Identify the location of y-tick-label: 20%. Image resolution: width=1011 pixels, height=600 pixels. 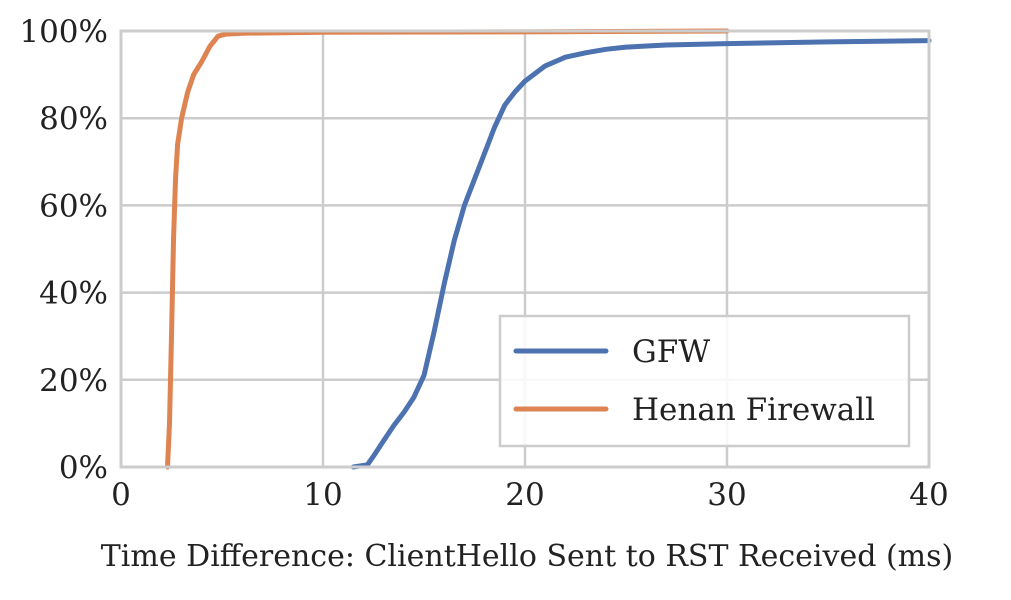
(73, 381).